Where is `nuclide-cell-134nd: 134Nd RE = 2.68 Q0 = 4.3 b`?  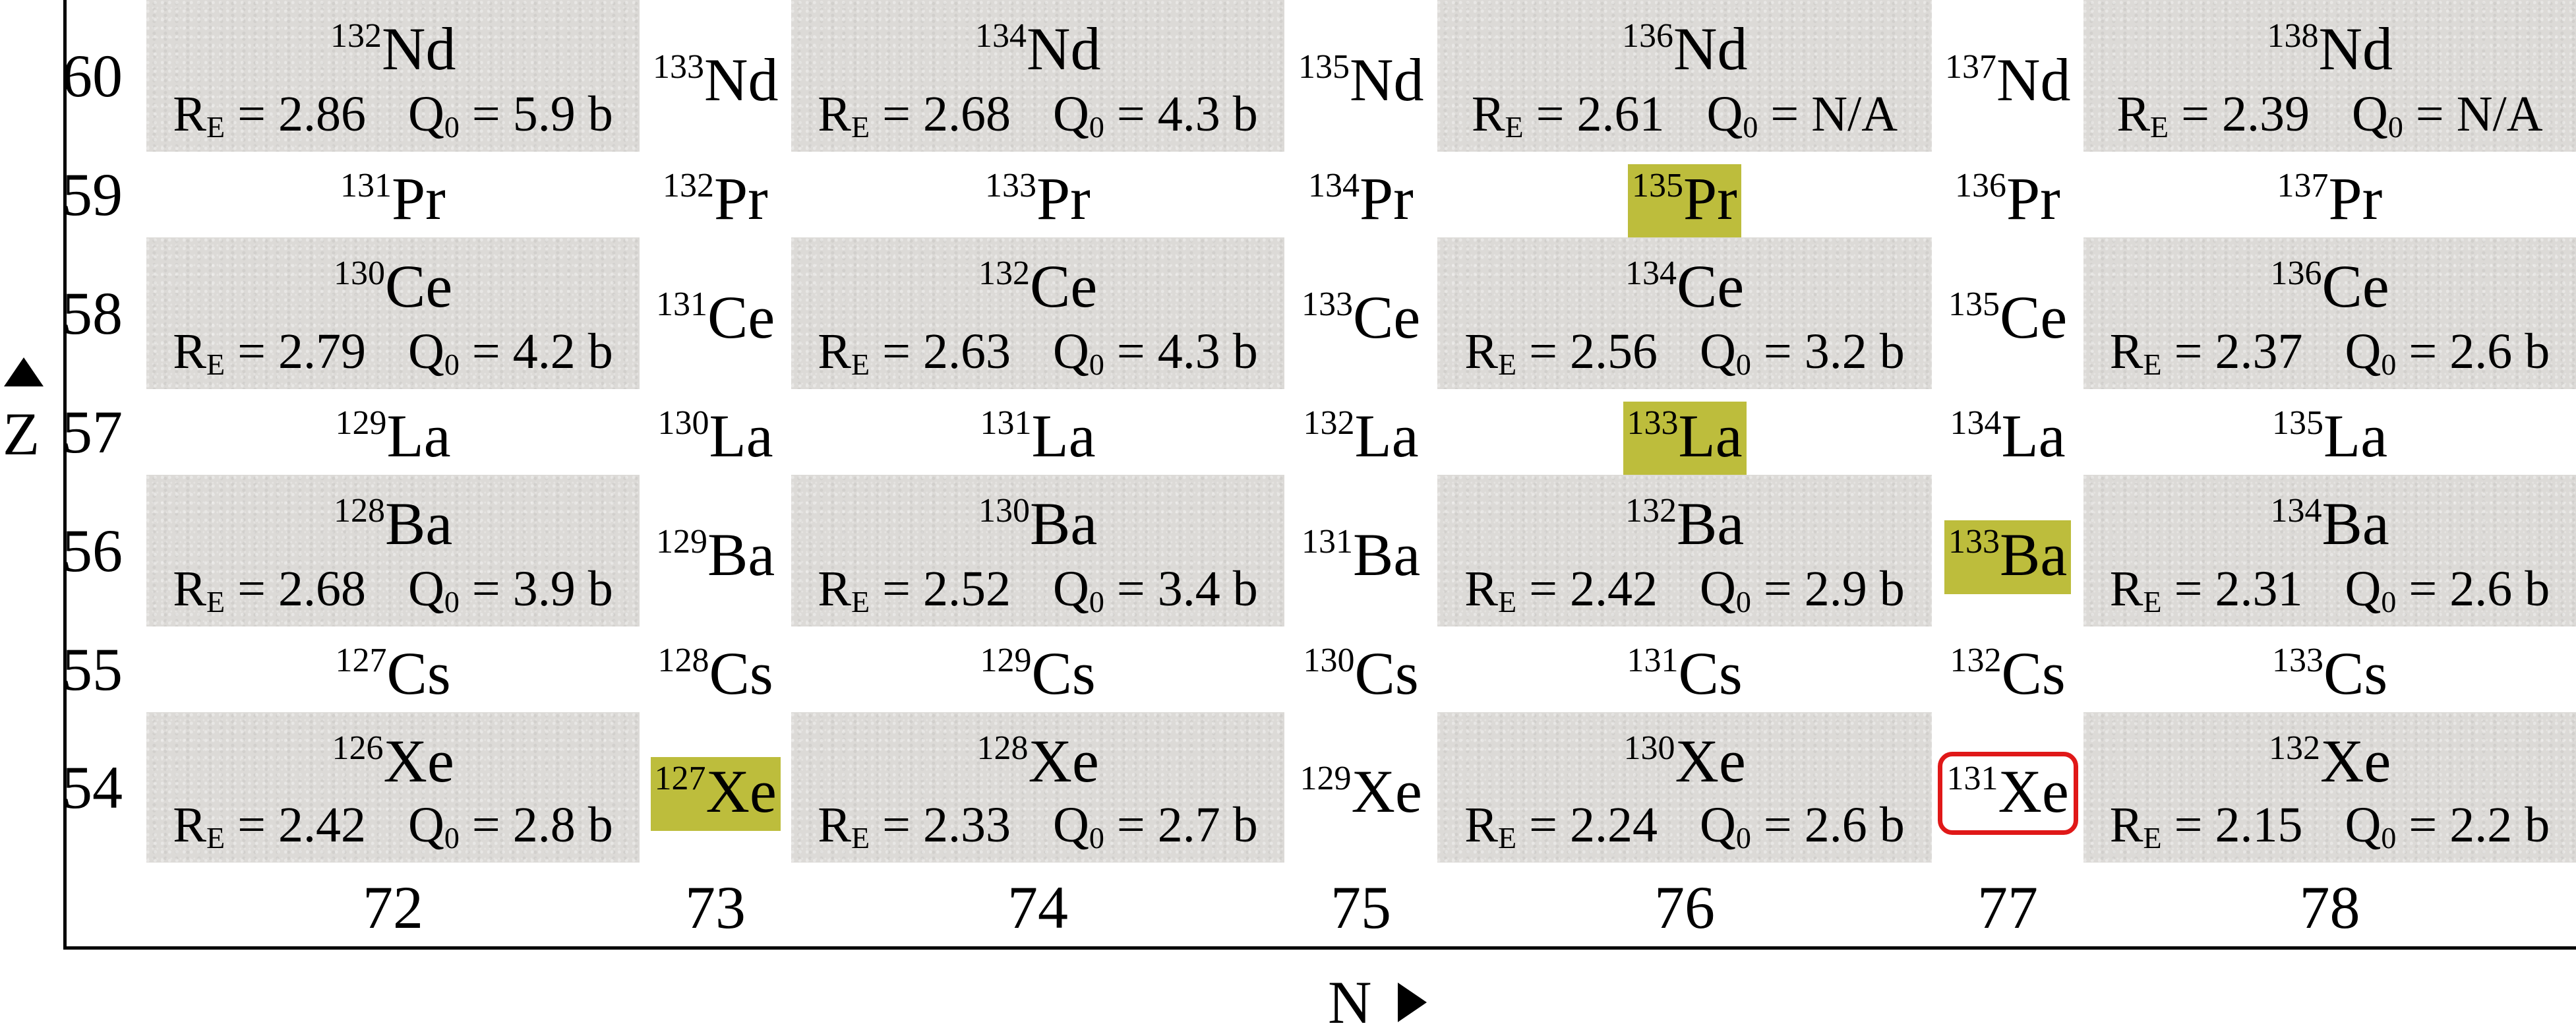
nuclide-cell-134nd: 134Nd RE = 2.68 Q0 = 4.3 b is located at coordinates (1037, 76).